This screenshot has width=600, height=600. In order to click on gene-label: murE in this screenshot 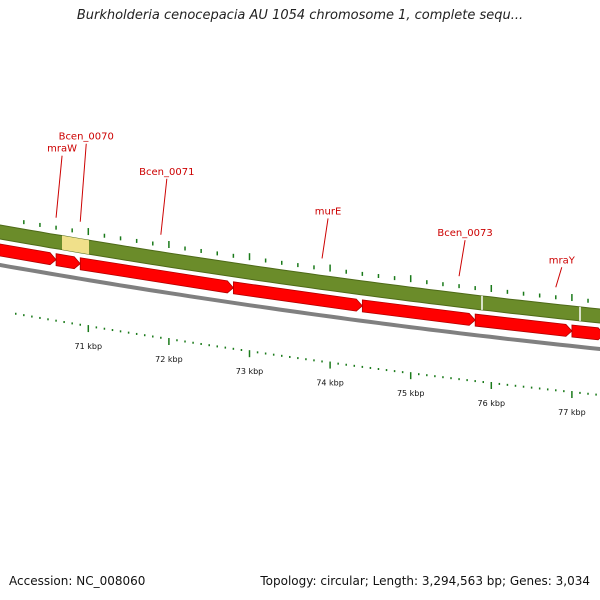, I will do `click(328, 211)`.